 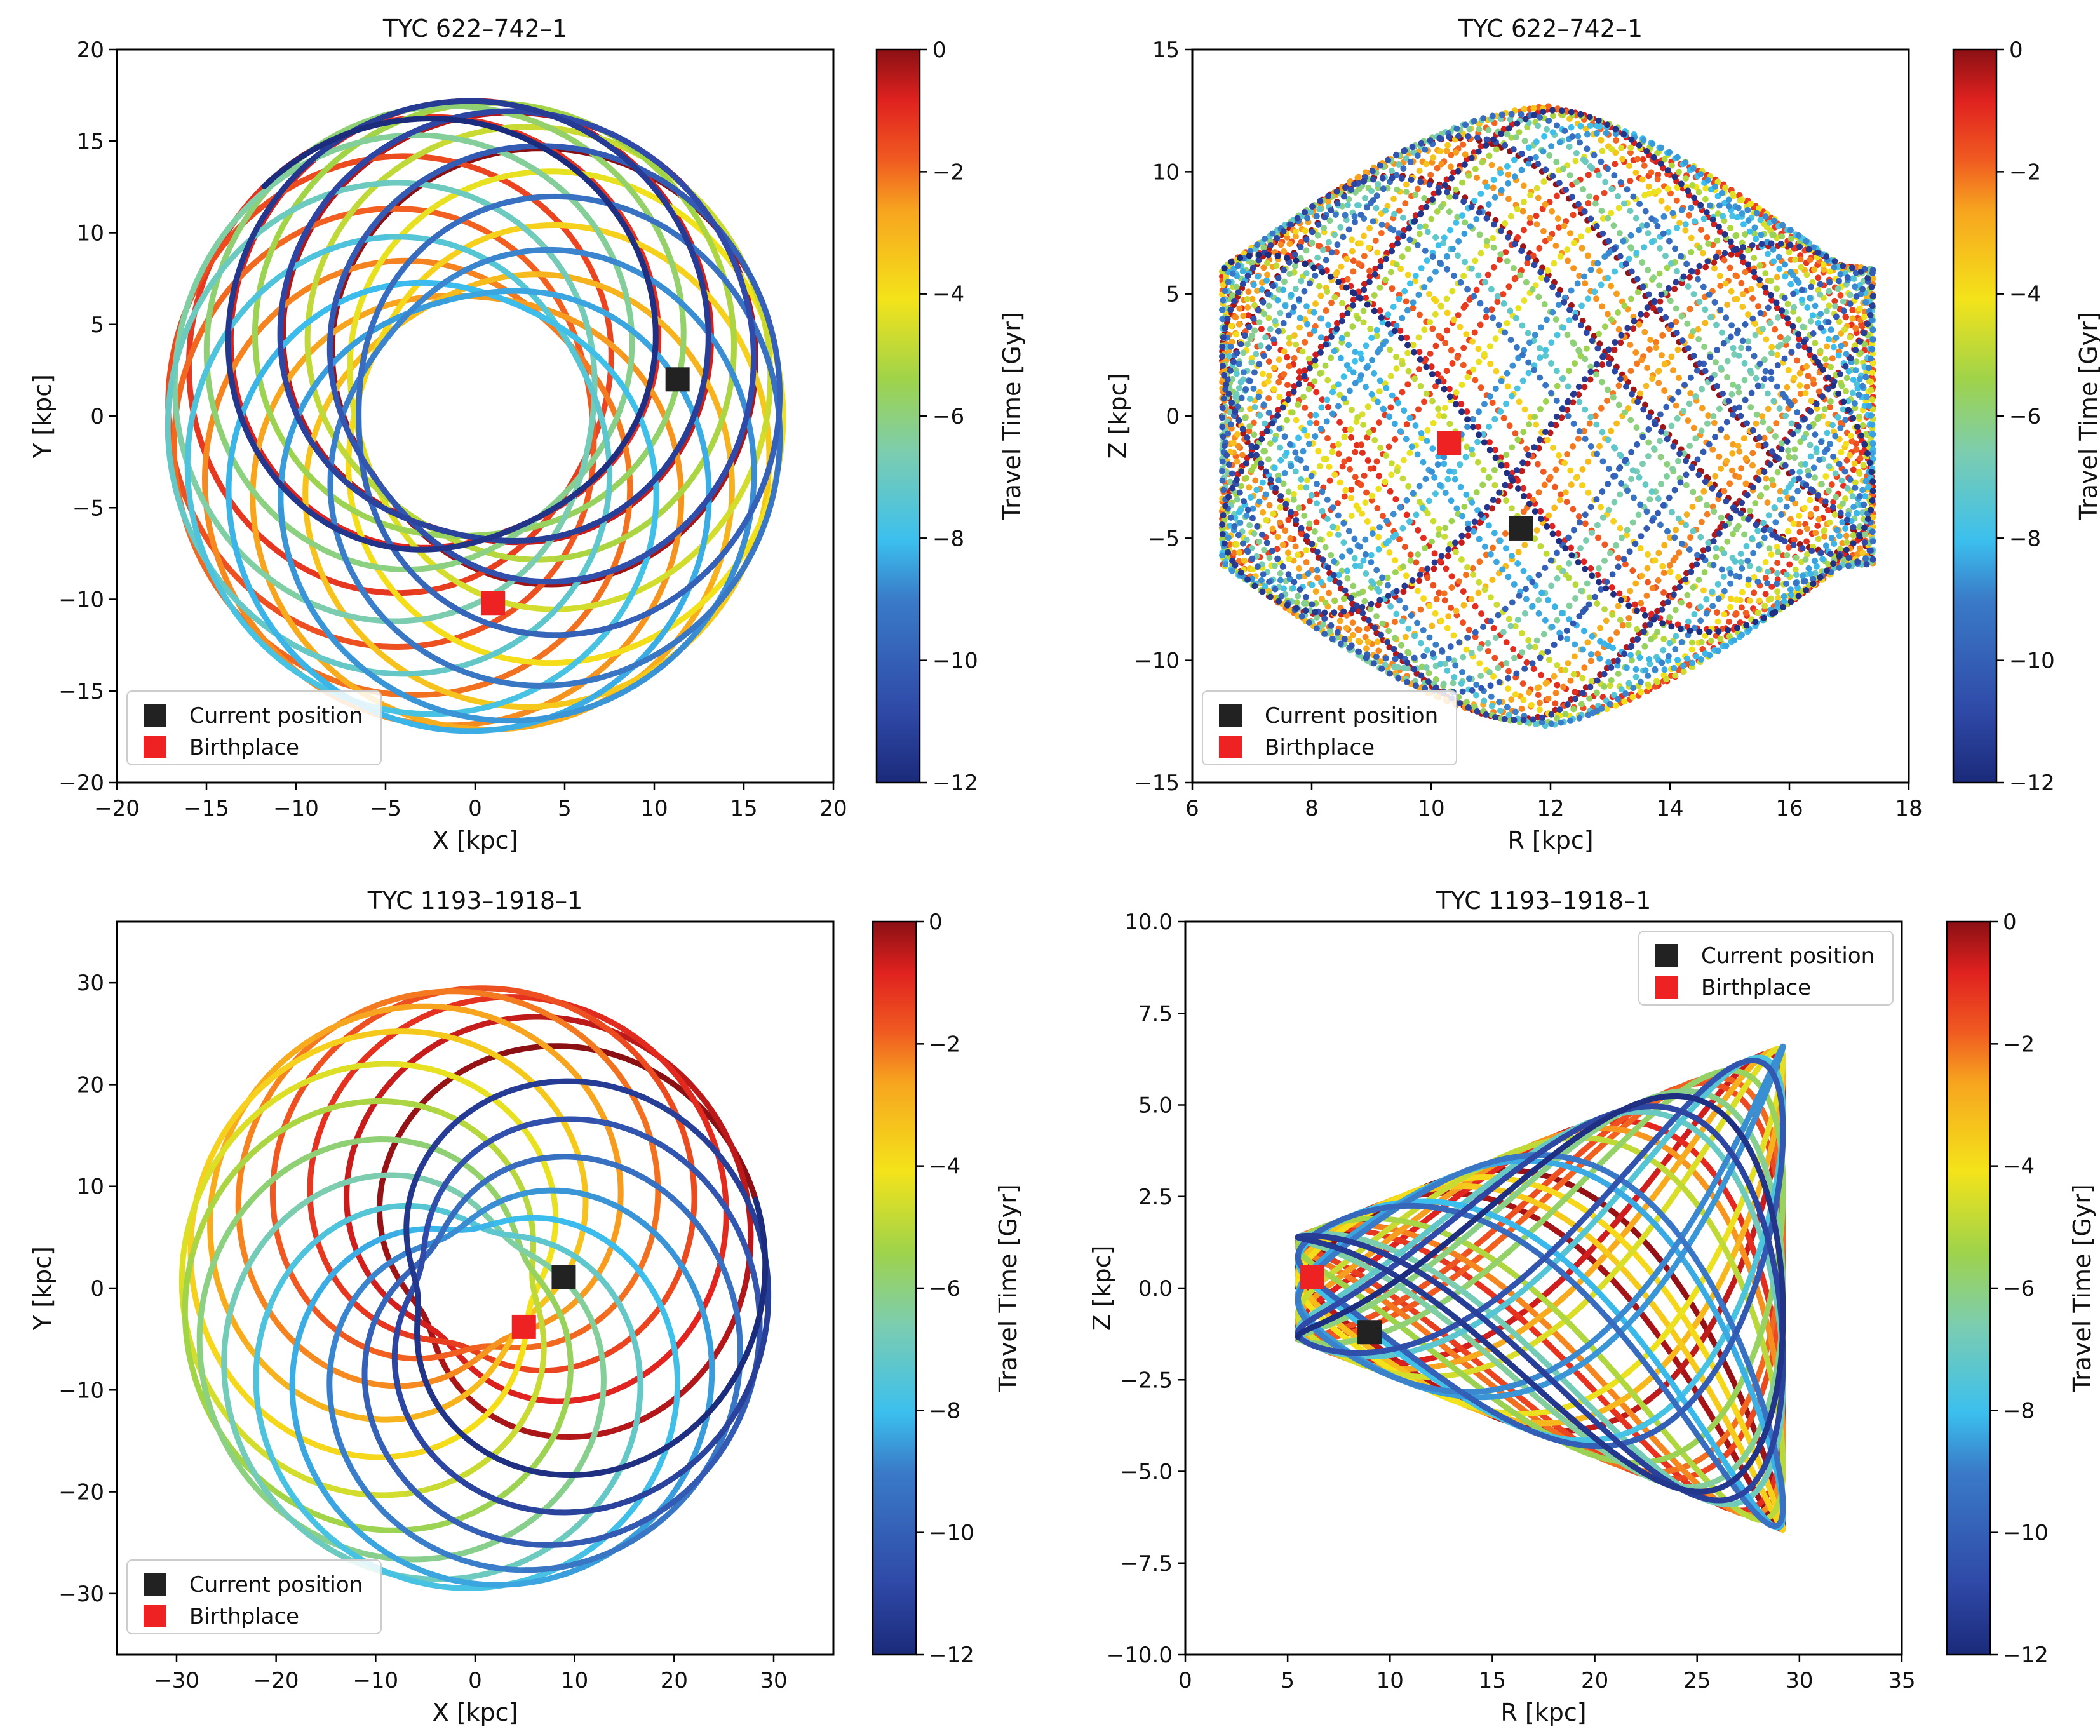 What do you see at coordinates (1155, 1106) in the screenshot?
I see `y-tick-label: 5.0` at bounding box center [1155, 1106].